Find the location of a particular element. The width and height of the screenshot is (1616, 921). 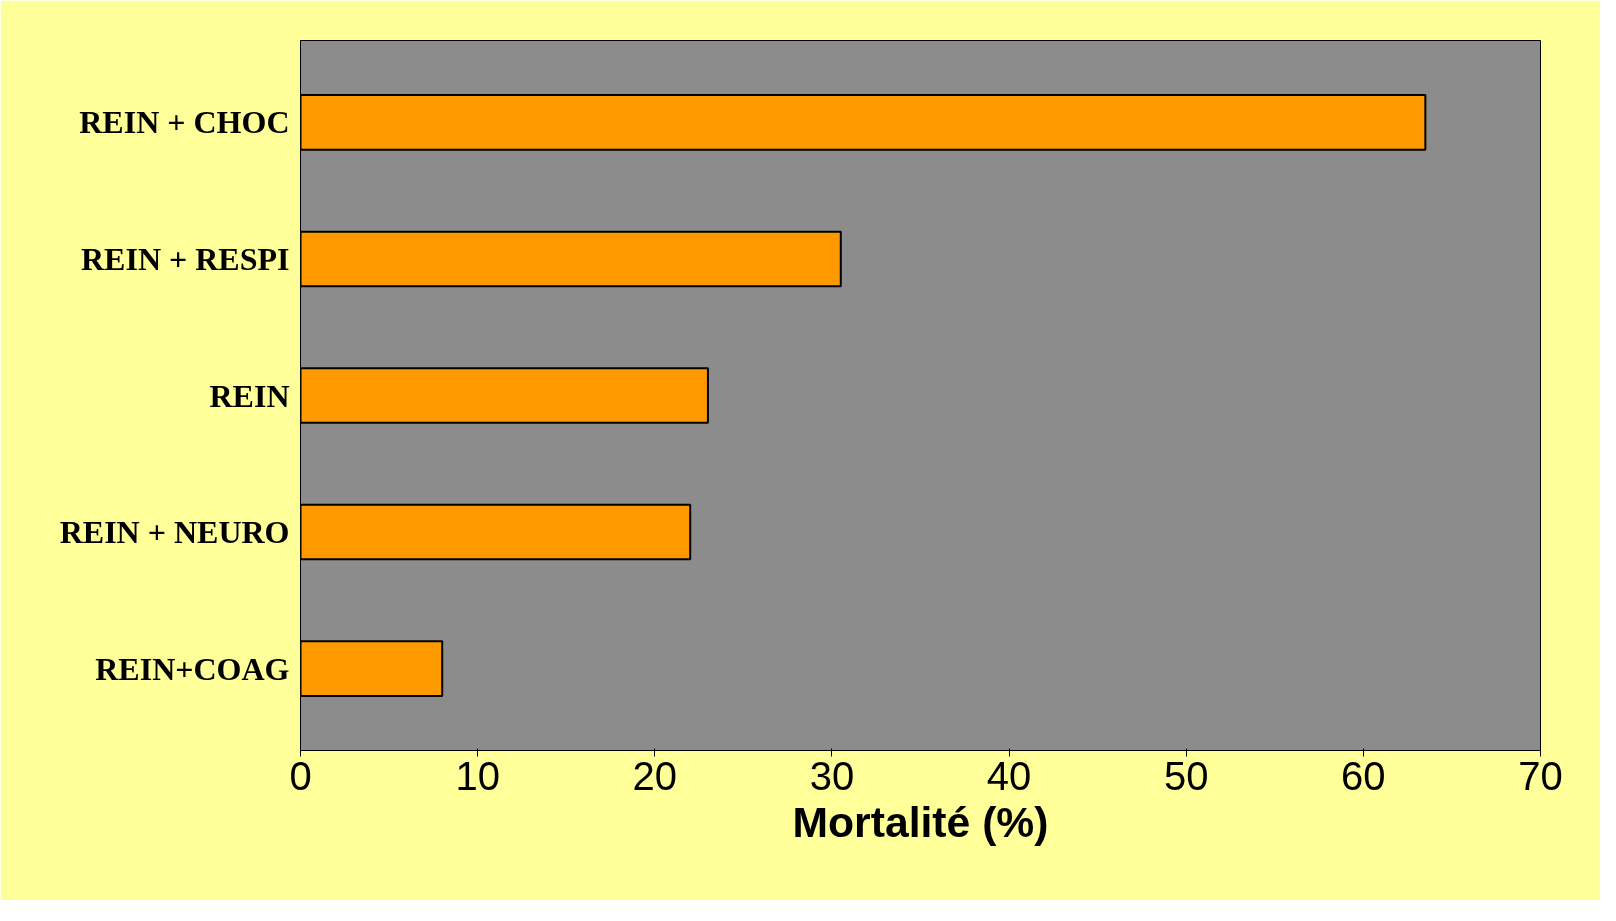

x-tick-label: 50 is located at coordinates (1186, 775).